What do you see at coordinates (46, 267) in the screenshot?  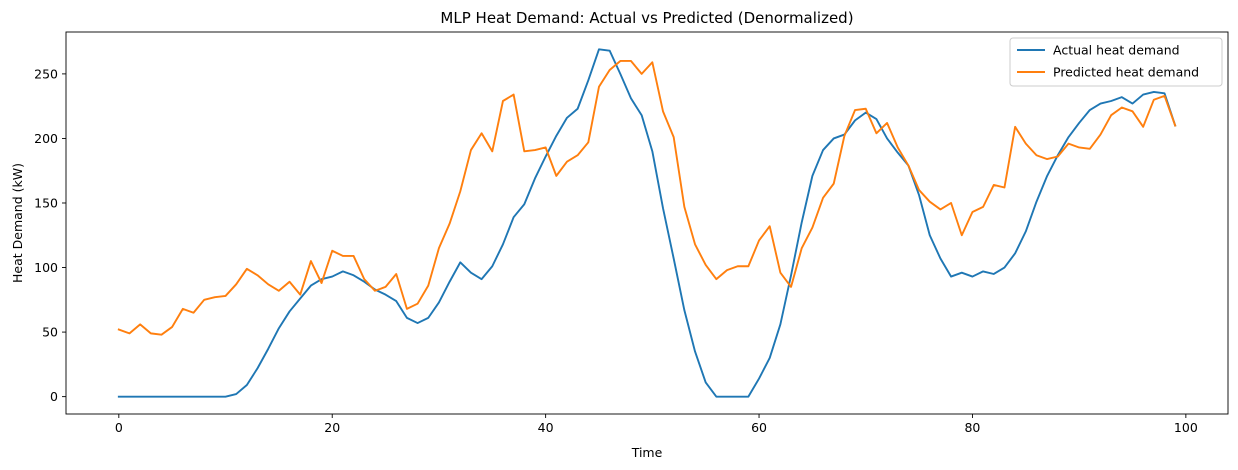 I see `y-tick-label: 100` at bounding box center [46, 267].